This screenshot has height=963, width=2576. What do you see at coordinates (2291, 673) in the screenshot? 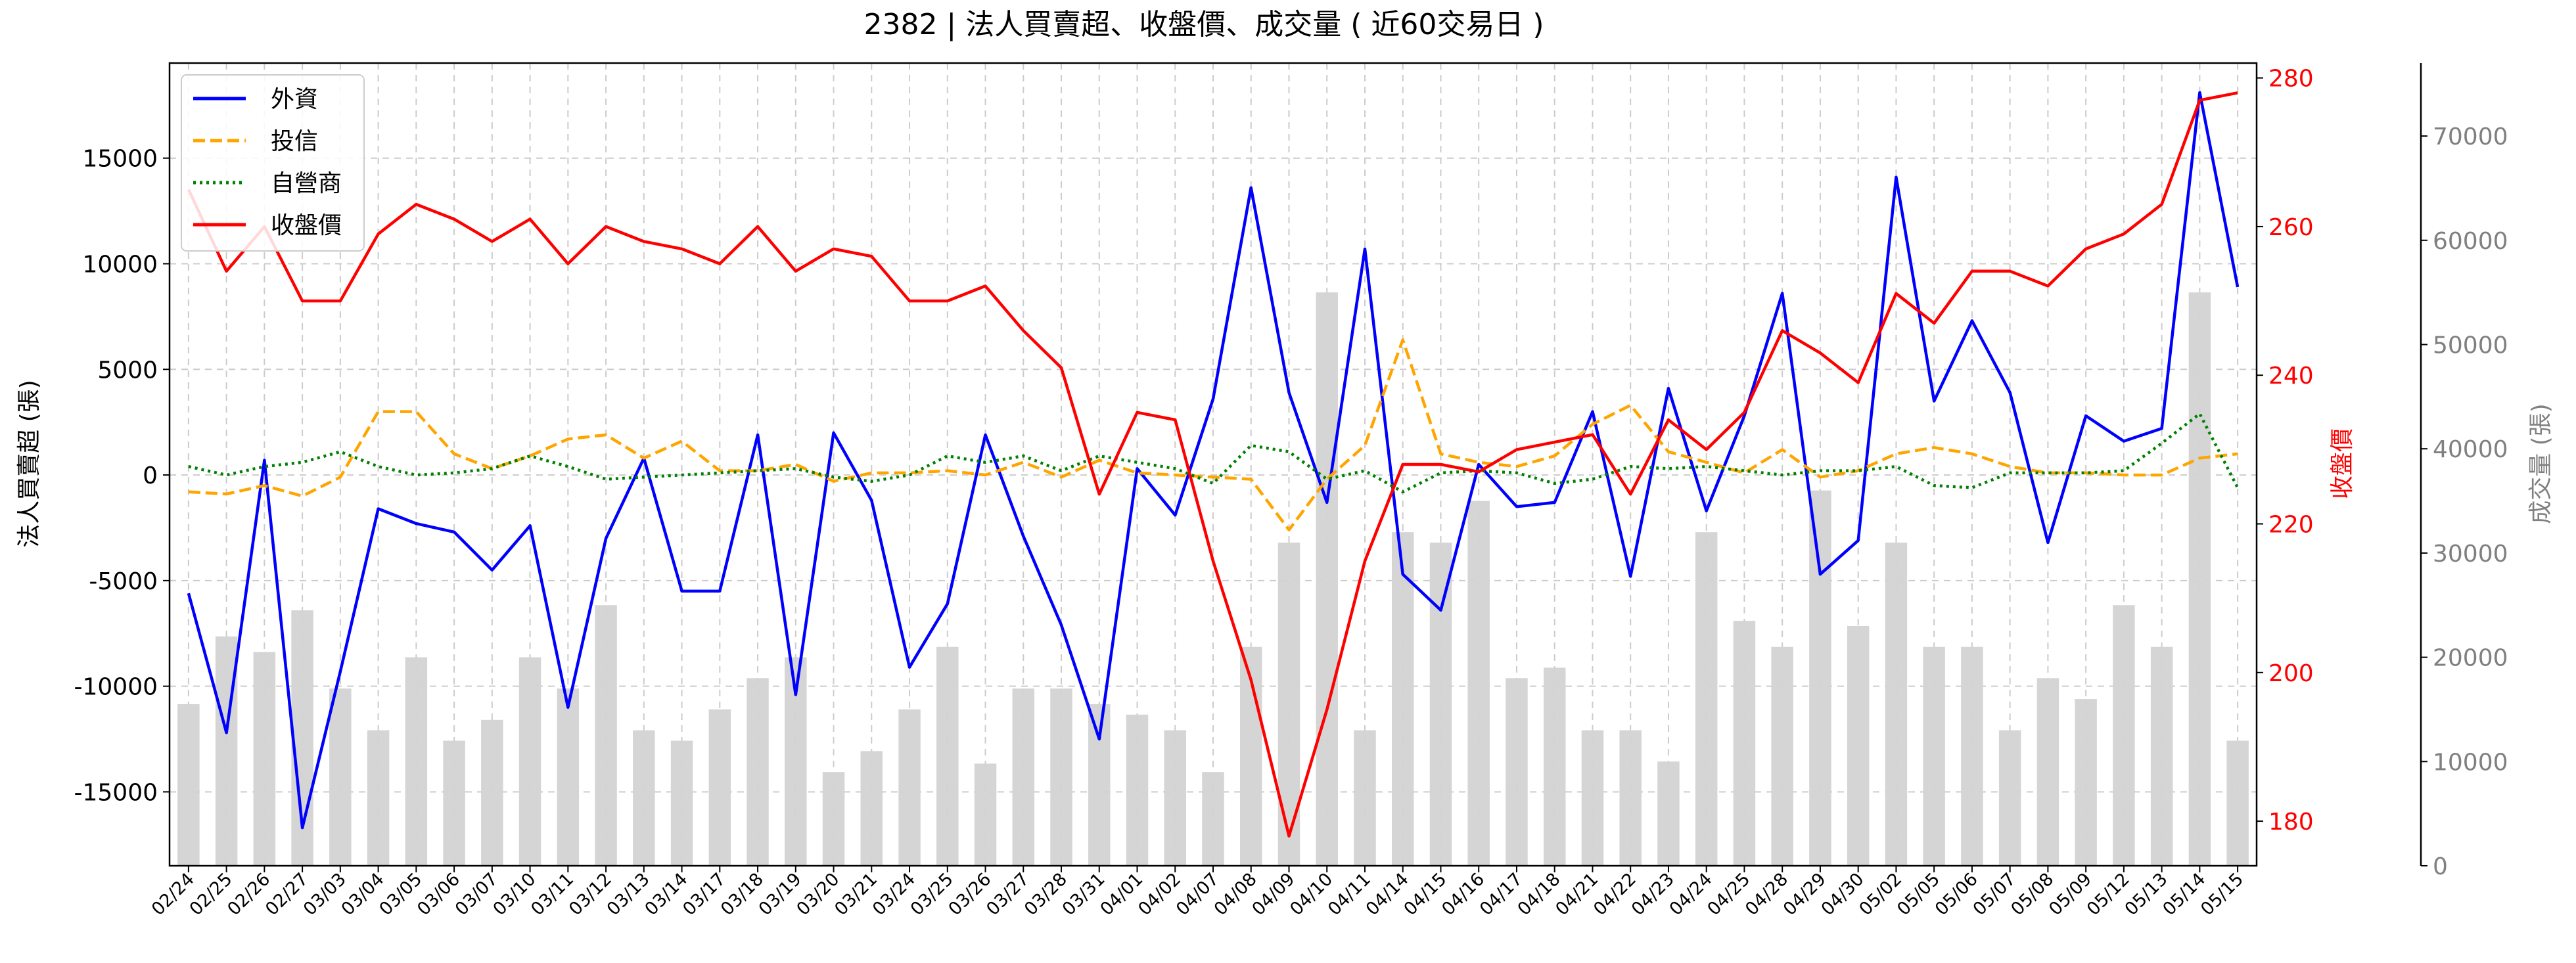
I see `price-axis-tick-label: 200` at bounding box center [2291, 673].